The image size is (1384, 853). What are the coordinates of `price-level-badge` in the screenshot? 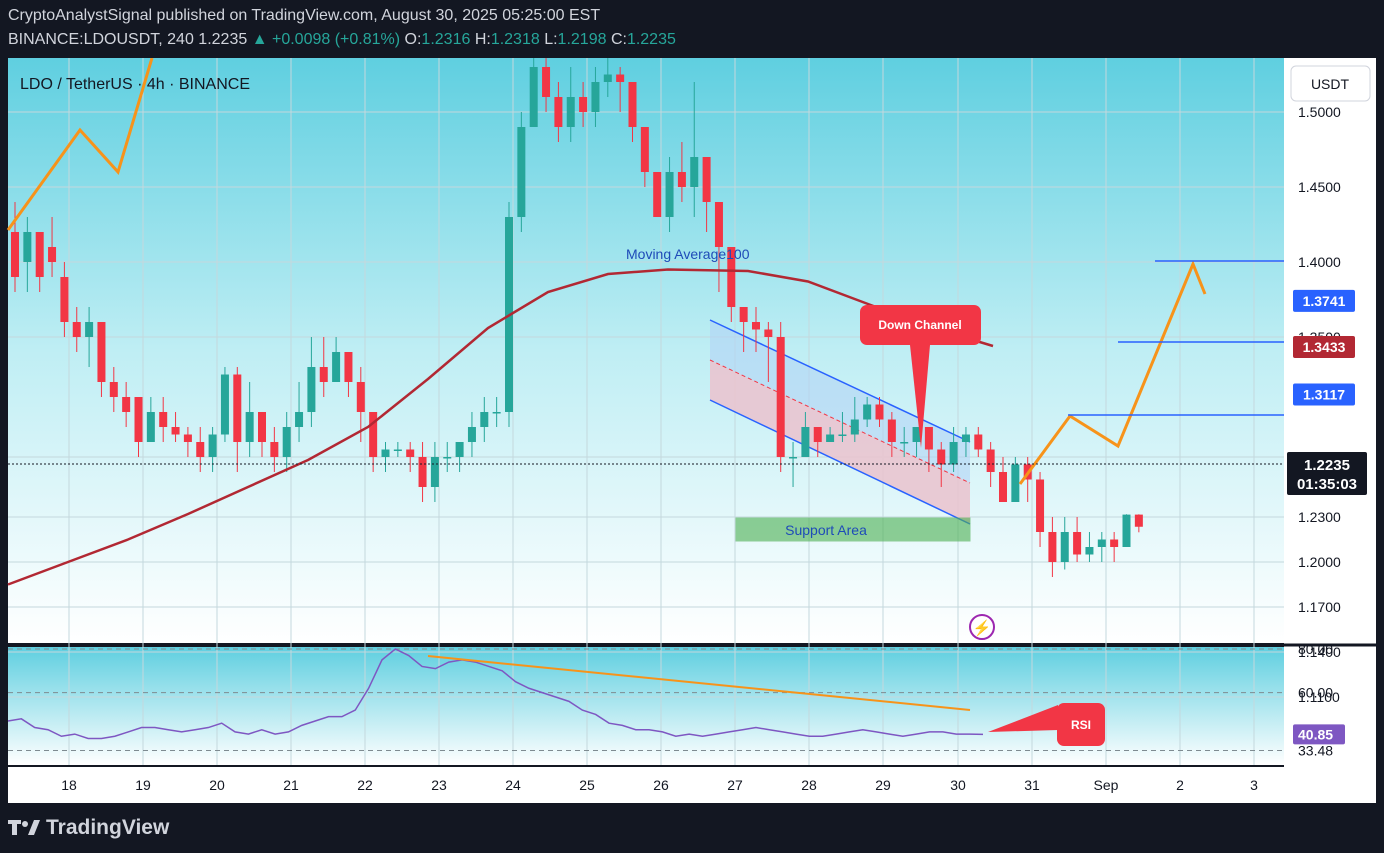 It's located at (1324, 394).